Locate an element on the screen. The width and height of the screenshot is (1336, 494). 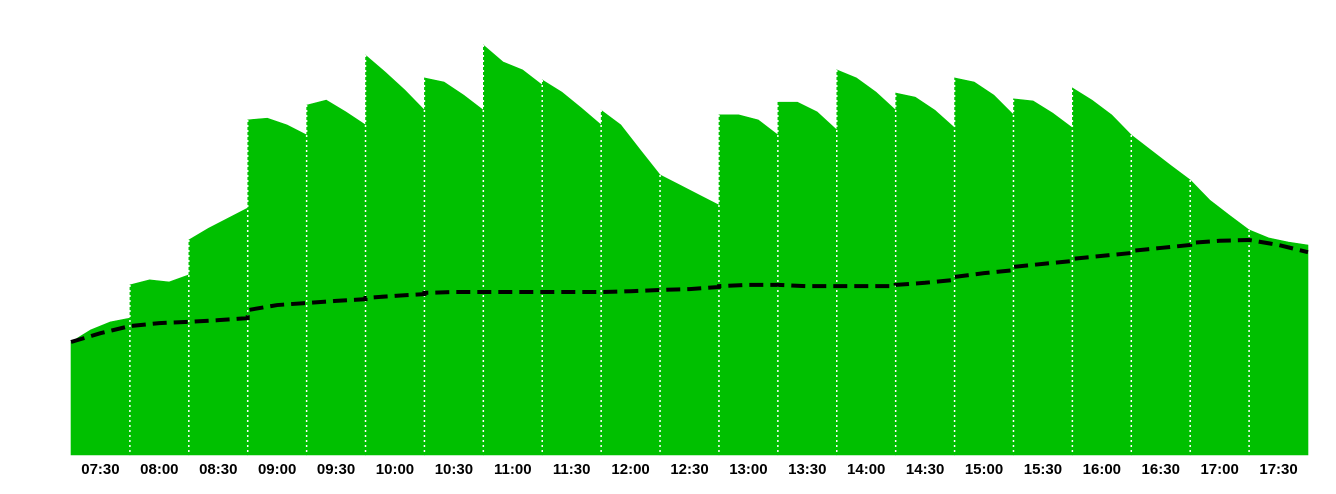
x-tick-label: 09:30 is located at coordinates (336, 469).